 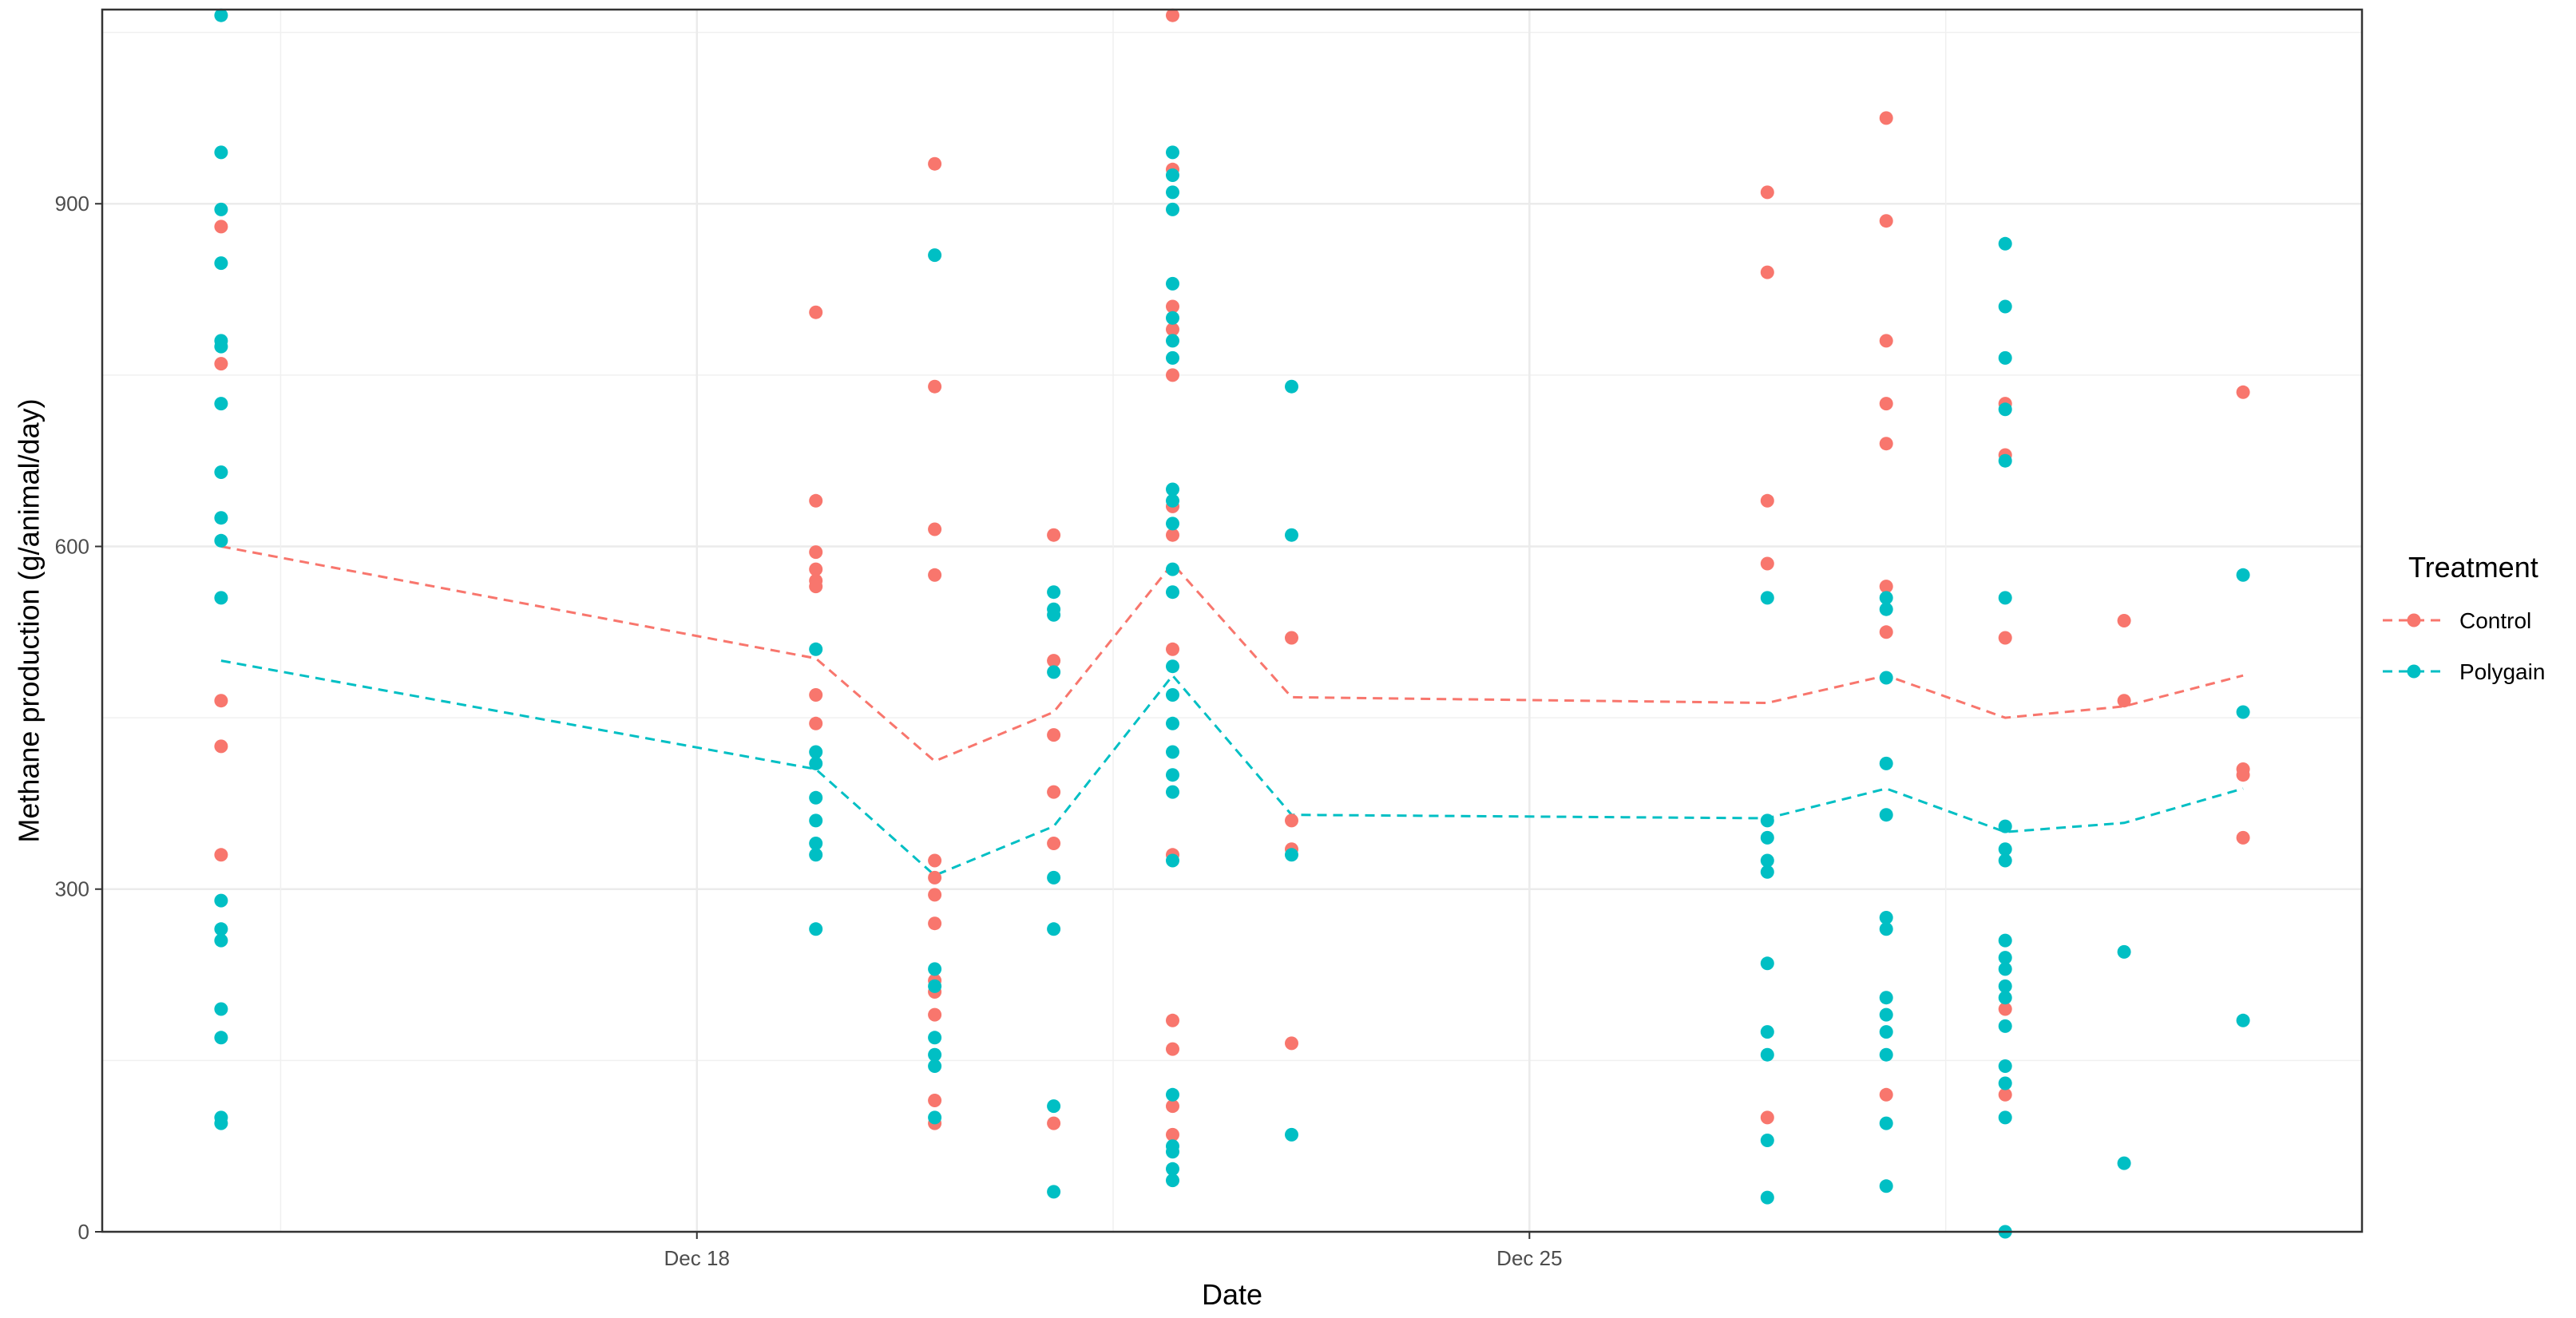 What do you see at coordinates (1232, 654) in the screenshot?
I see `control-mean-line` at bounding box center [1232, 654].